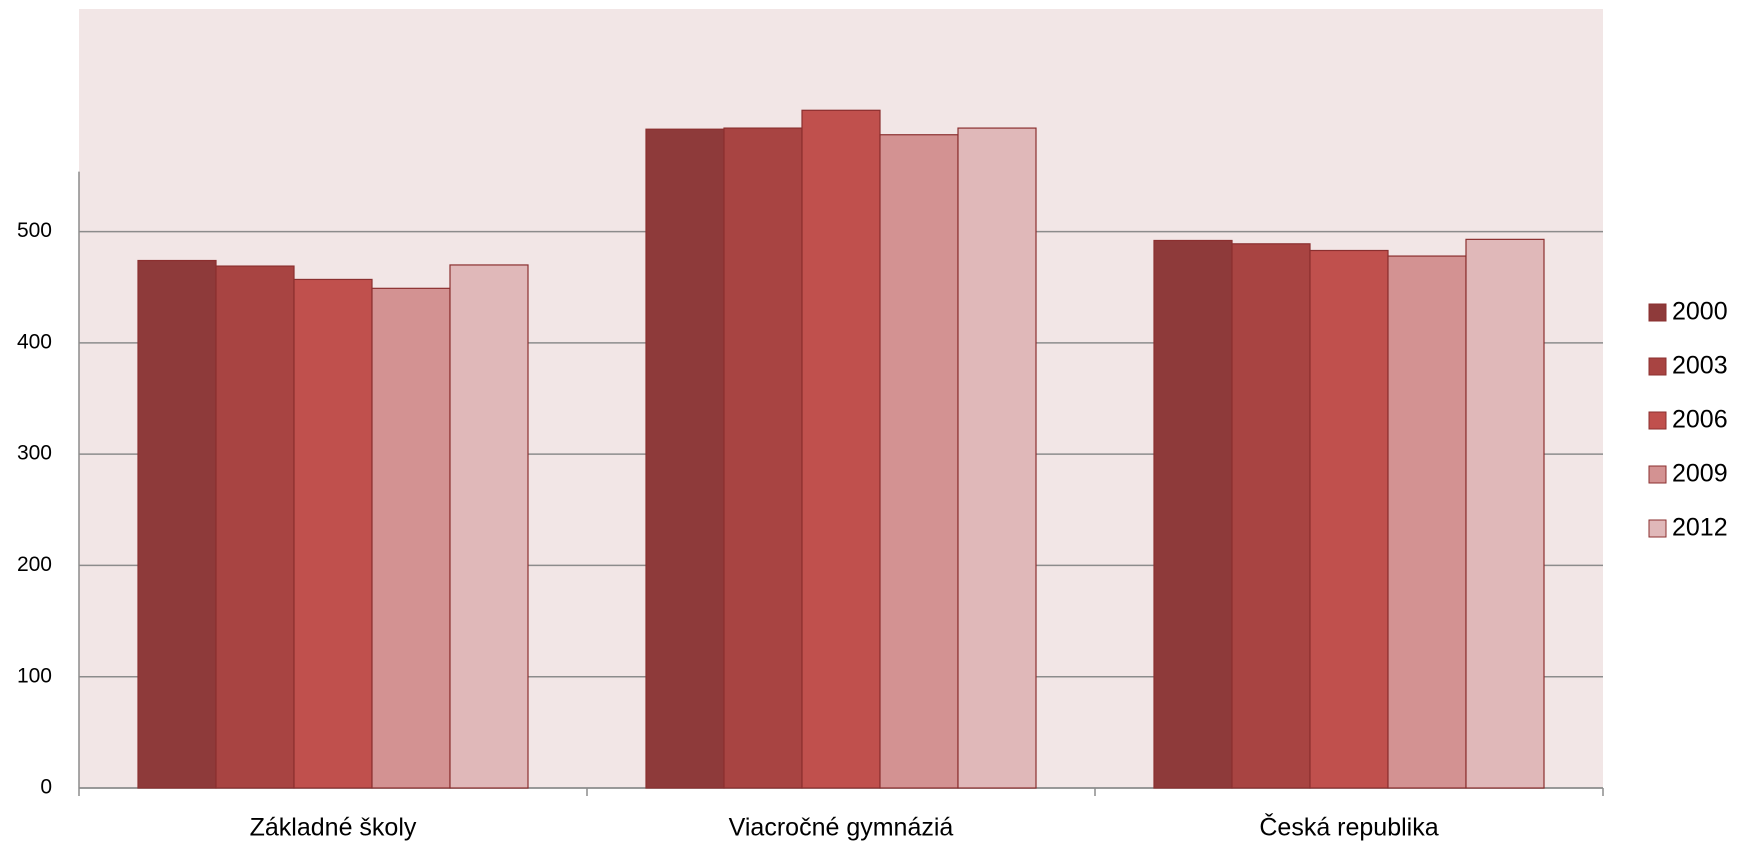  What do you see at coordinates (1700, 474) in the screenshot?
I see `legend-label: 2009` at bounding box center [1700, 474].